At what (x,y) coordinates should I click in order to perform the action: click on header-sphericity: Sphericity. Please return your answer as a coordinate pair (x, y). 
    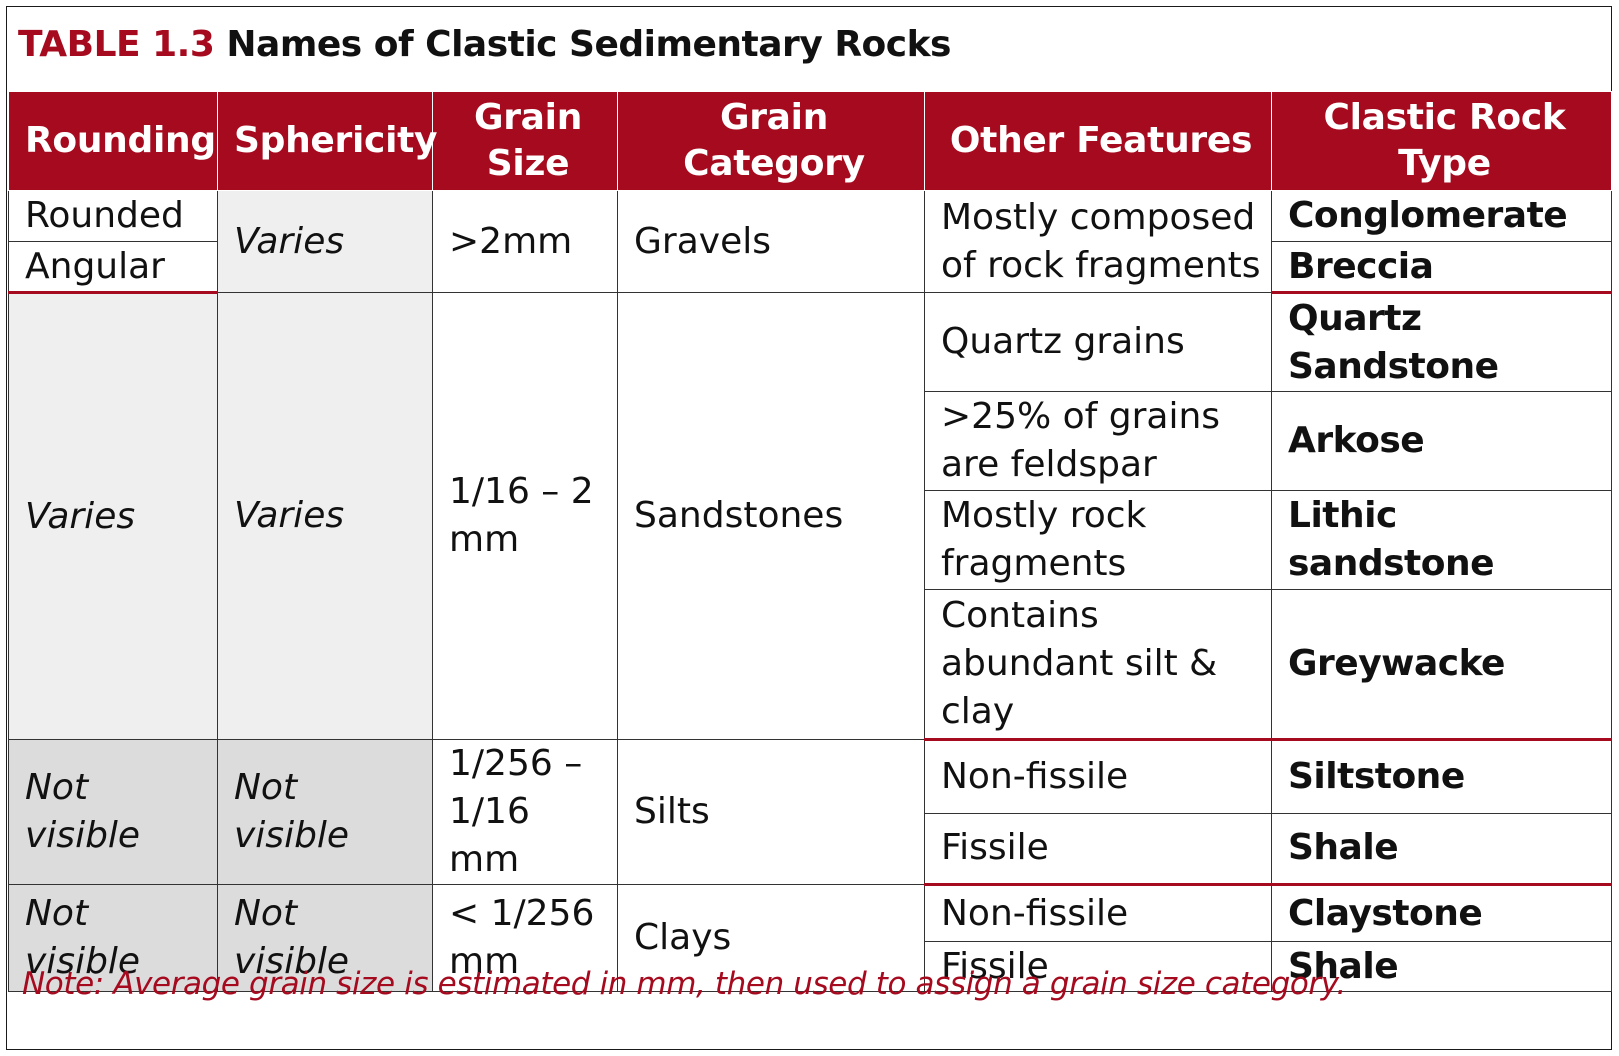
    Looking at the image, I should click on (327, 141).